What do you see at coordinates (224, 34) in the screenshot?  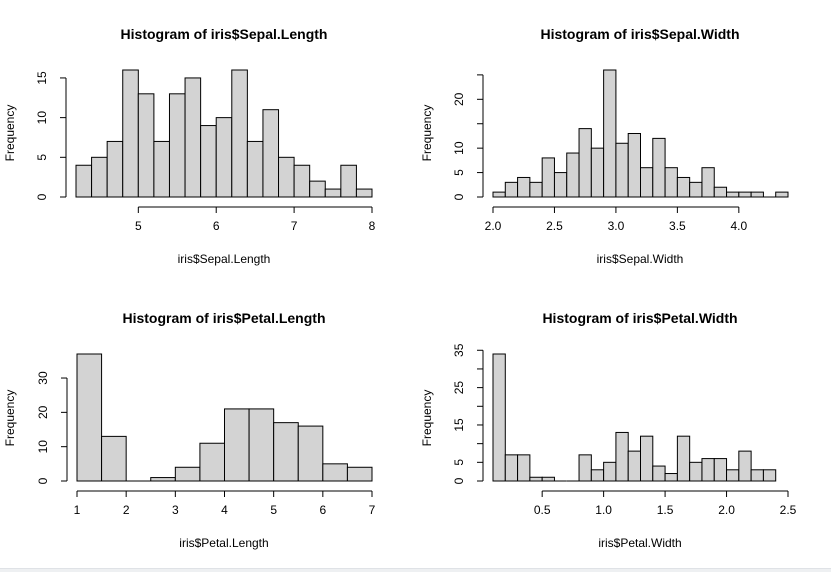 I see `chart-title: Histogram of iris$Sepal.Length` at bounding box center [224, 34].